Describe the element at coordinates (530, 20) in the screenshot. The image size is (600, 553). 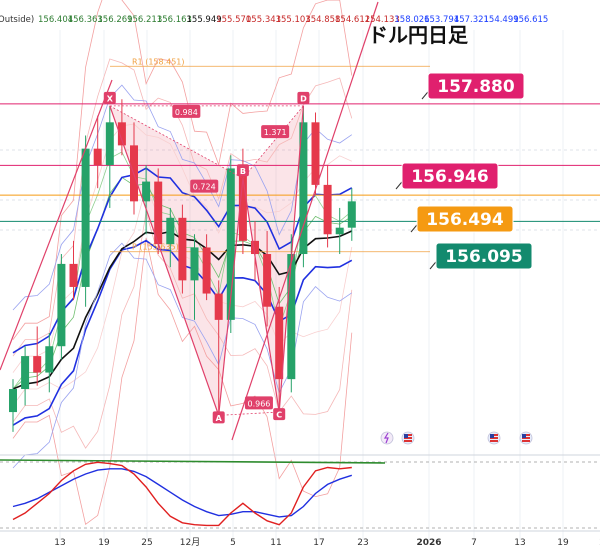
I see `header-value: 156.615` at that location.